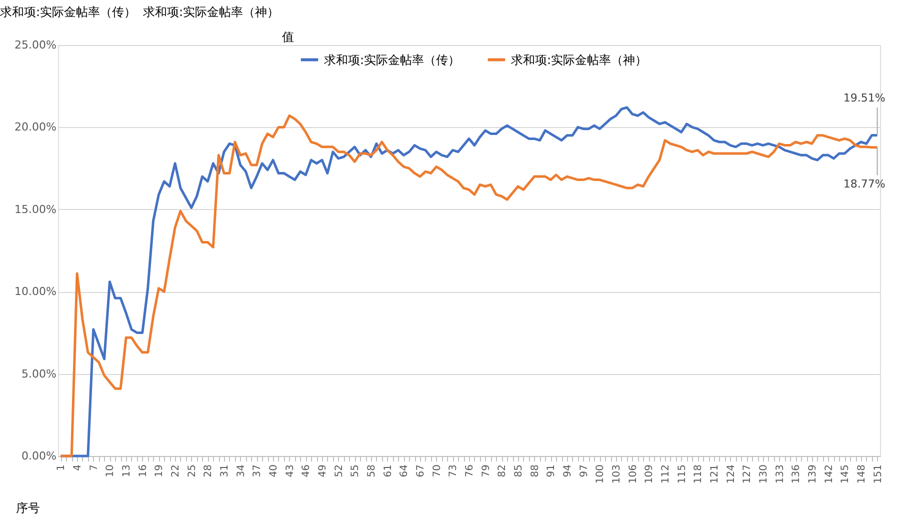 This screenshot has width=898, height=521. What do you see at coordinates (392, 59) in the screenshot?
I see `legend-label: 求和项:实际金帖率（传）` at bounding box center [392, 59].